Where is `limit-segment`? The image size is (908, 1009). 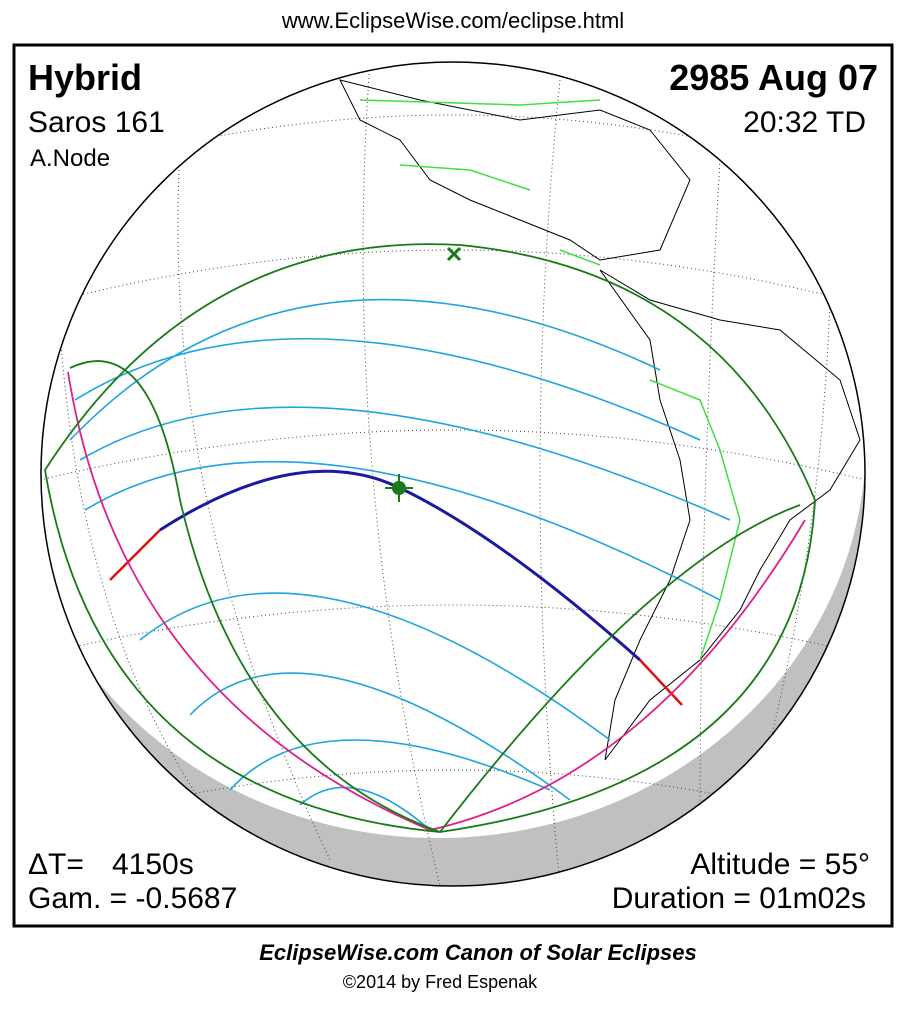 limit-segment is located at coordinates (396, 617).